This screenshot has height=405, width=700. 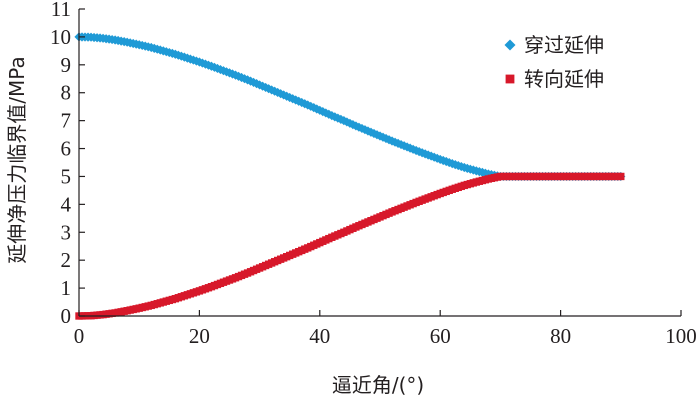 I want to click on y-tick-label: 7, so click(x=66, y=121).